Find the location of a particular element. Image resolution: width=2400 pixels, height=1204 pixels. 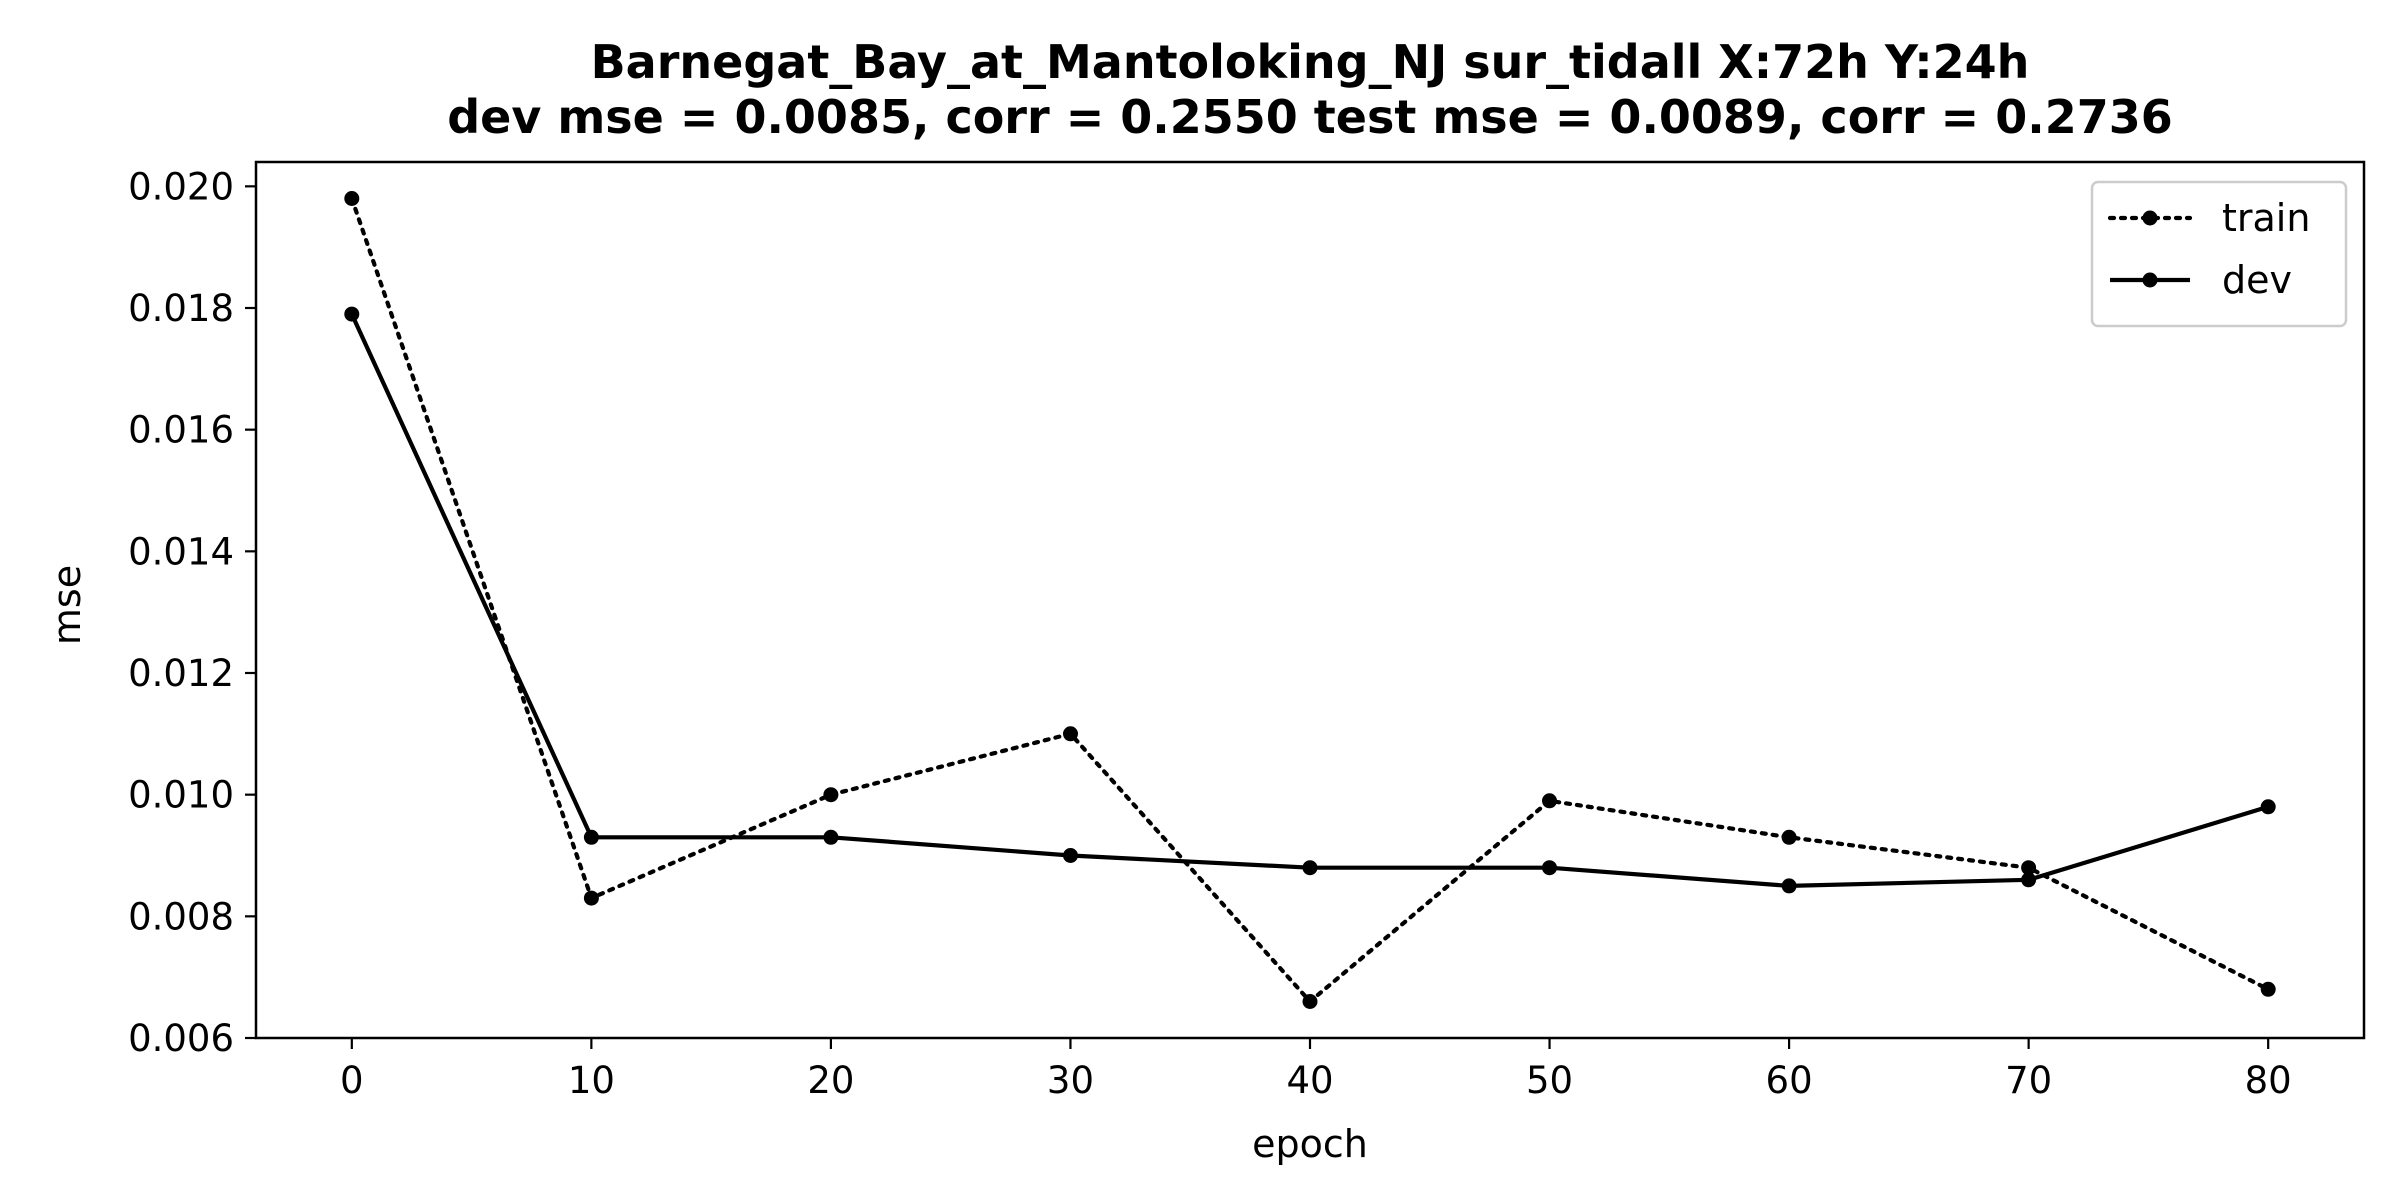

x-tick-label: 10 is located at coordinates (591, 1080).